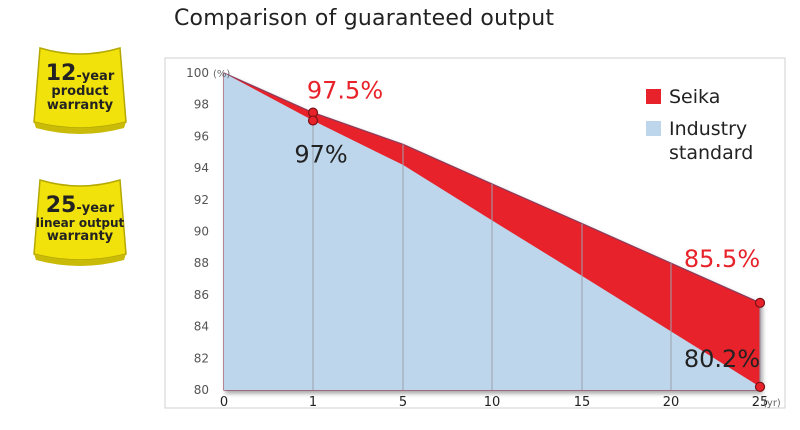  Describe the element at coordinates (671, 402) in the screenshot. I see `x-tick-label: 20` at that location.